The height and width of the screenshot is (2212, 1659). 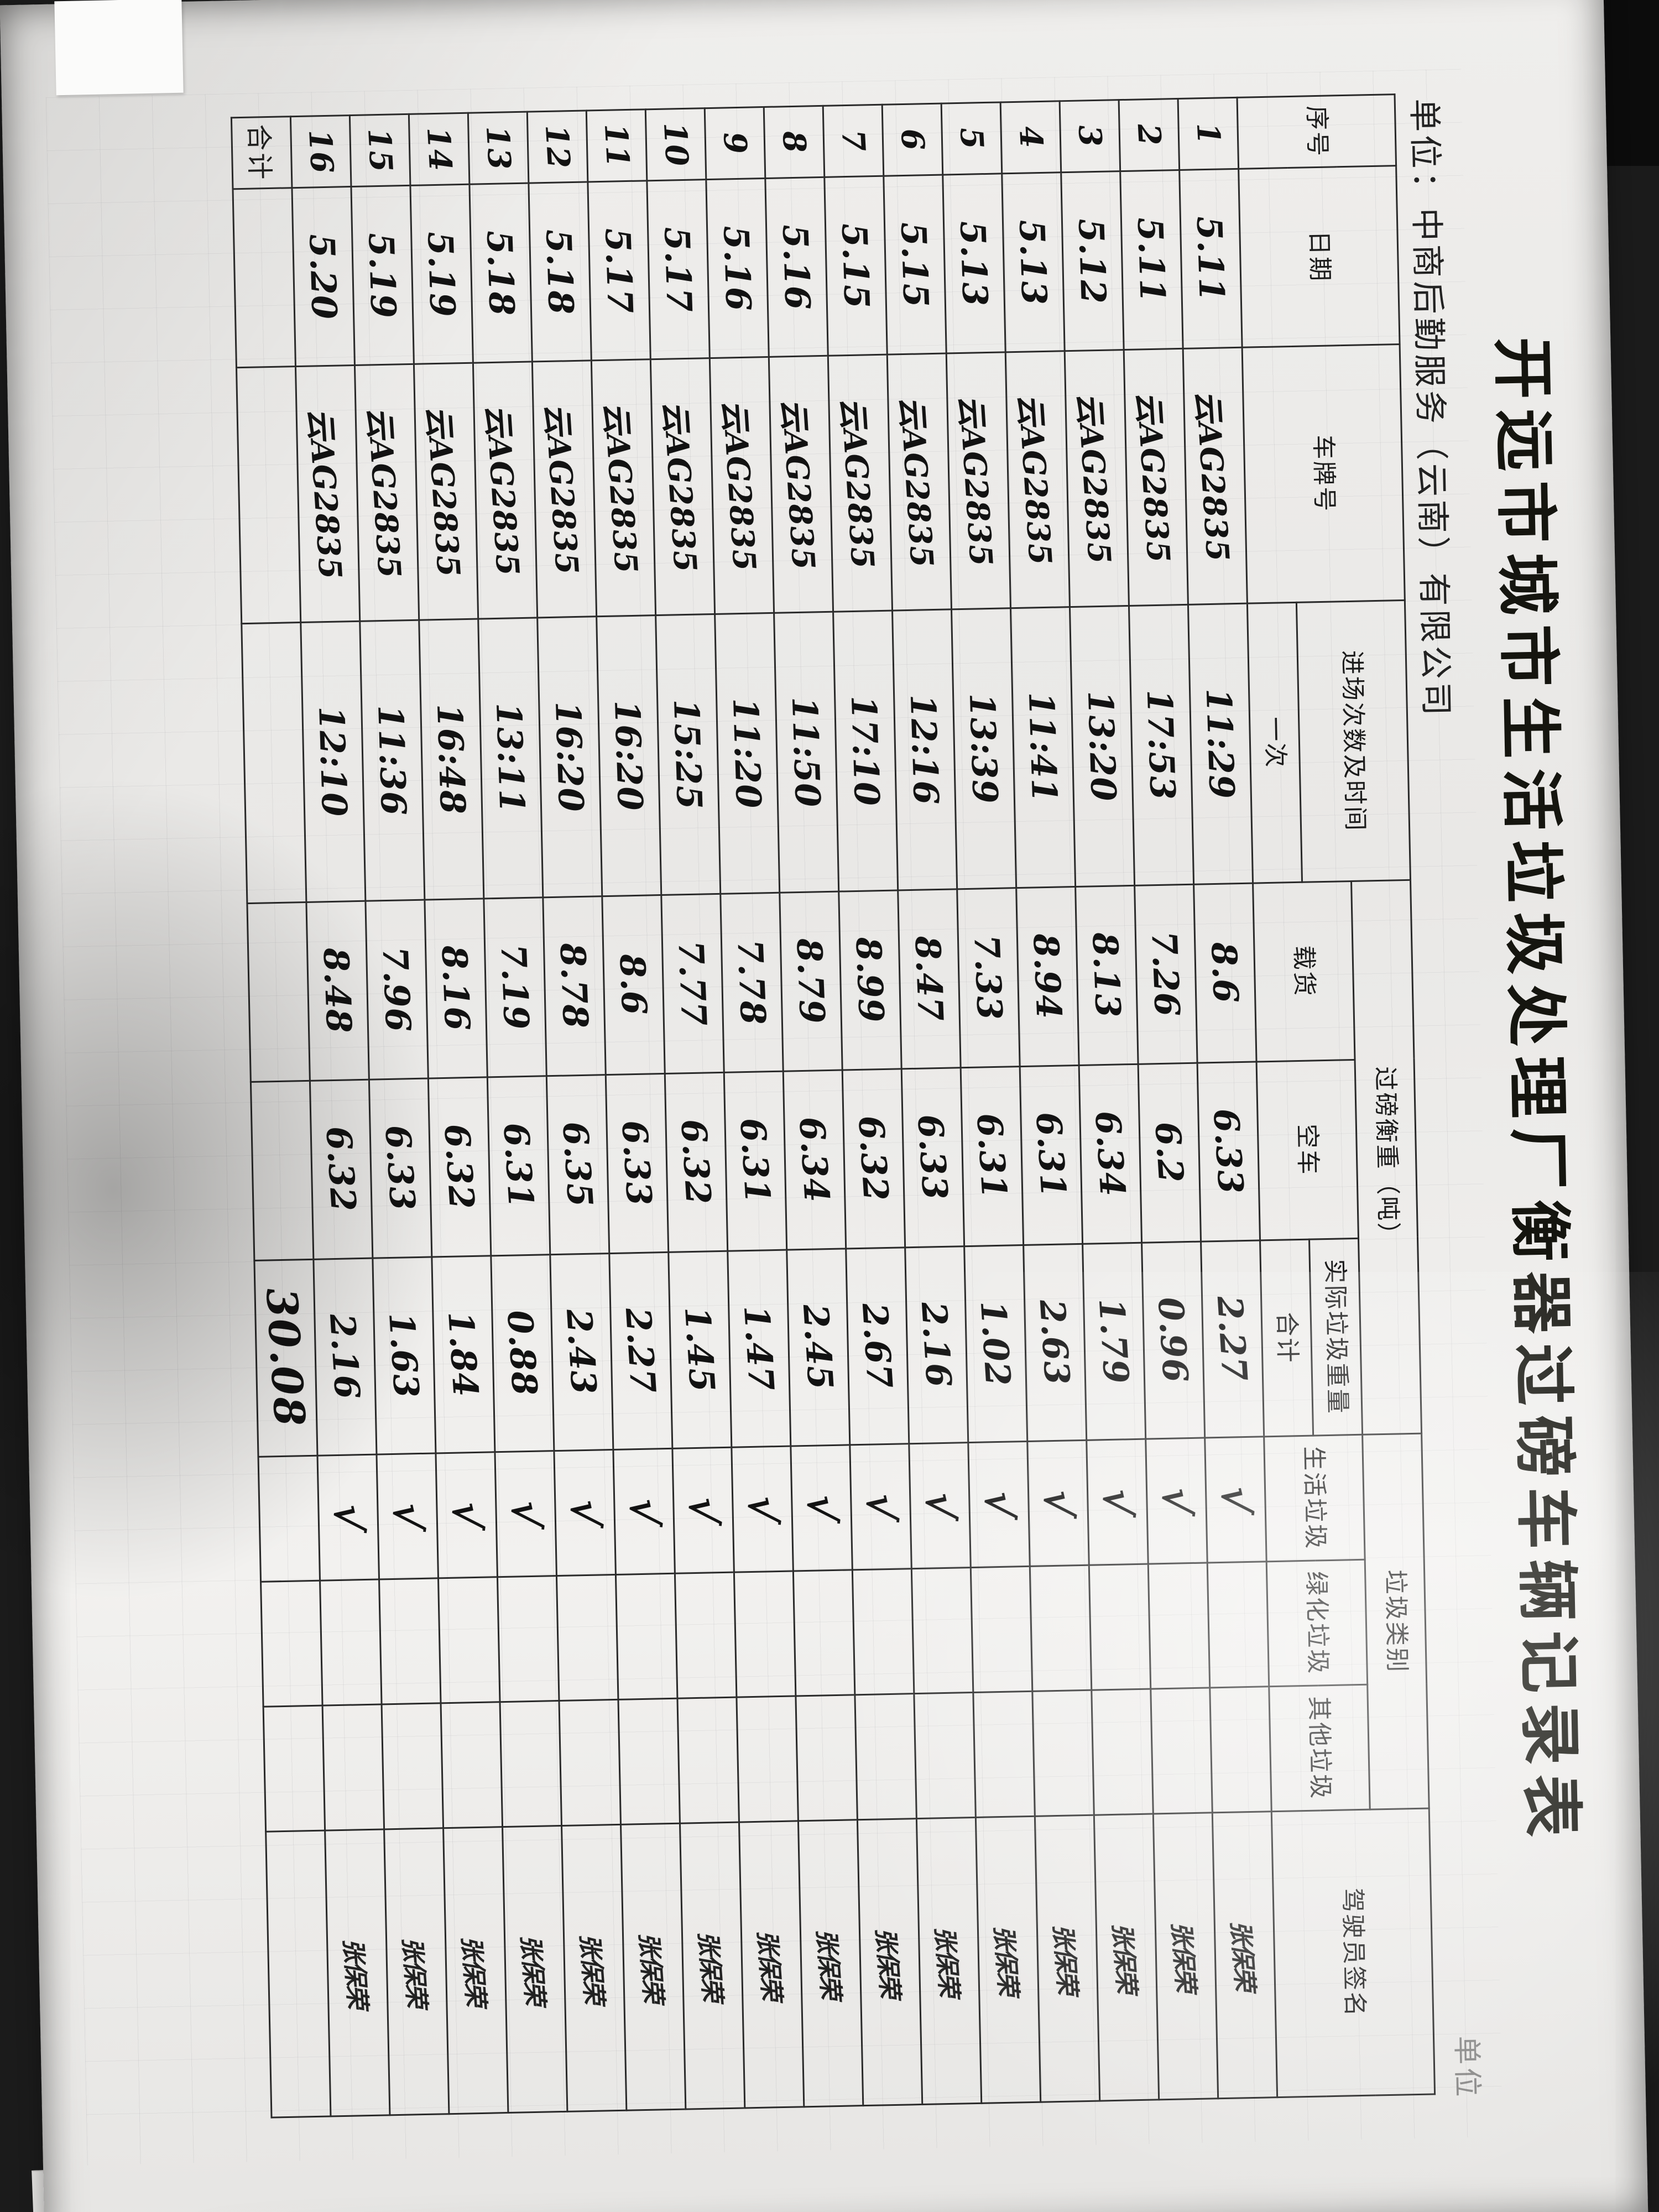 I want to click on cell-date: 5.16, so click(x=737, y=268).